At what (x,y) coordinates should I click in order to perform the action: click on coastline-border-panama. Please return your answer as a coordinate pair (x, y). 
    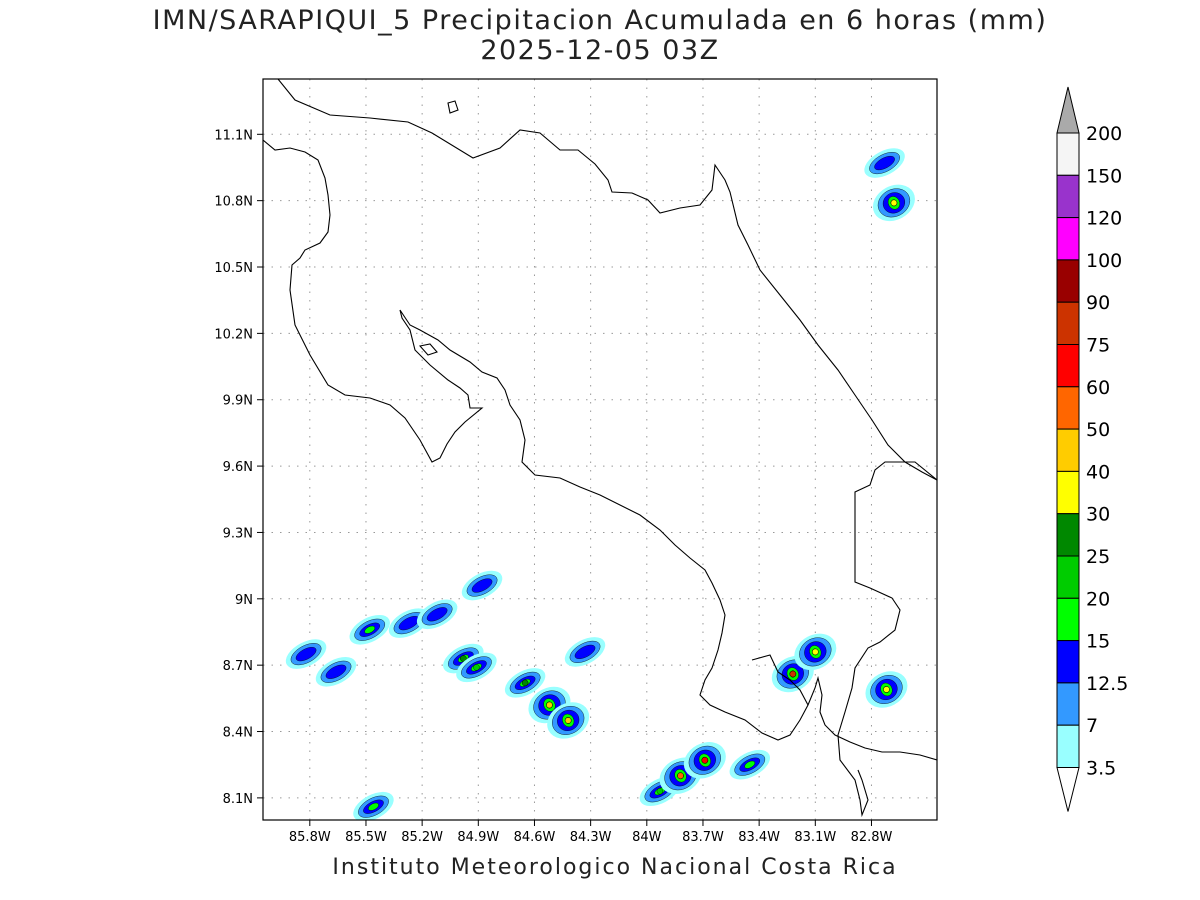
    Looking at the image, I should click on (887, 639).